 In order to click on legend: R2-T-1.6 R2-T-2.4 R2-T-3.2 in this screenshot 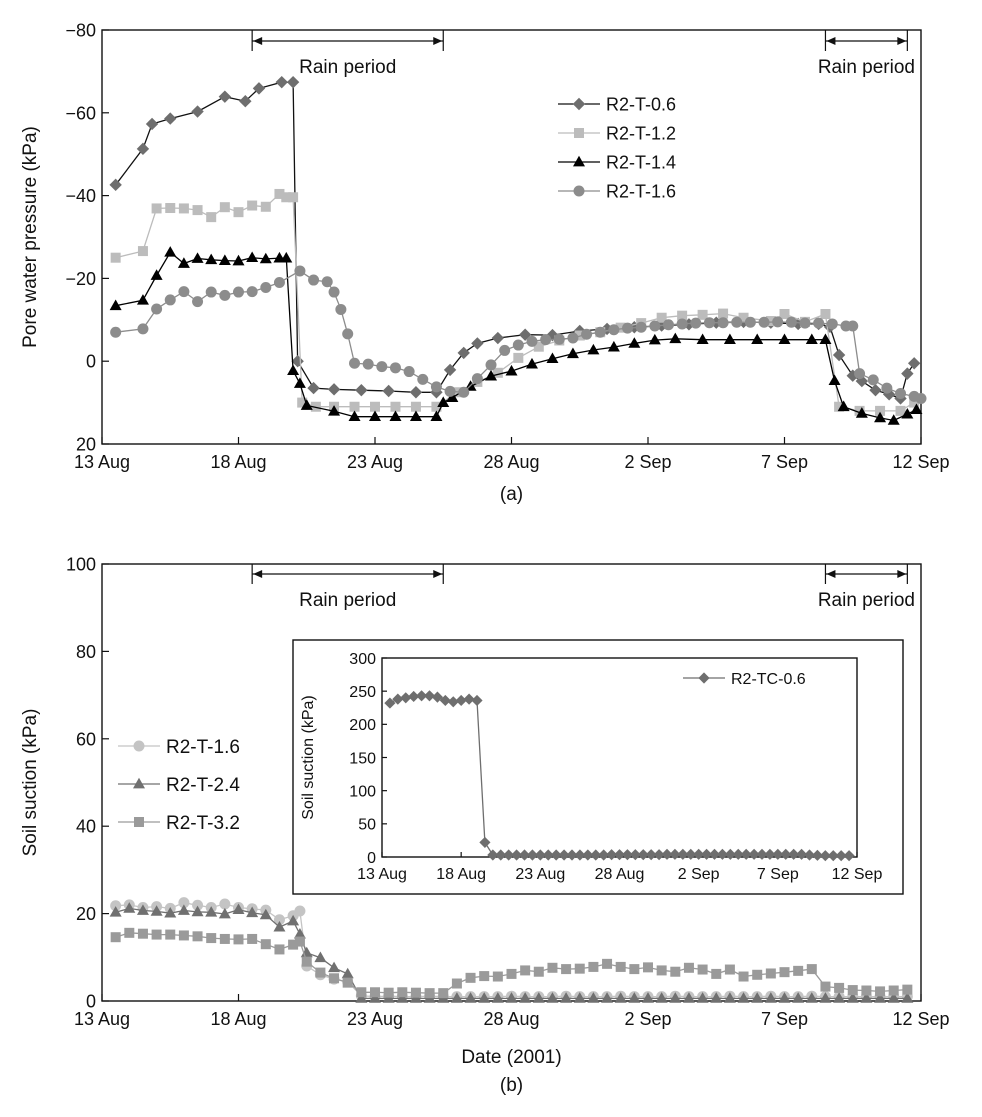, I will do `click(179, 785)`.